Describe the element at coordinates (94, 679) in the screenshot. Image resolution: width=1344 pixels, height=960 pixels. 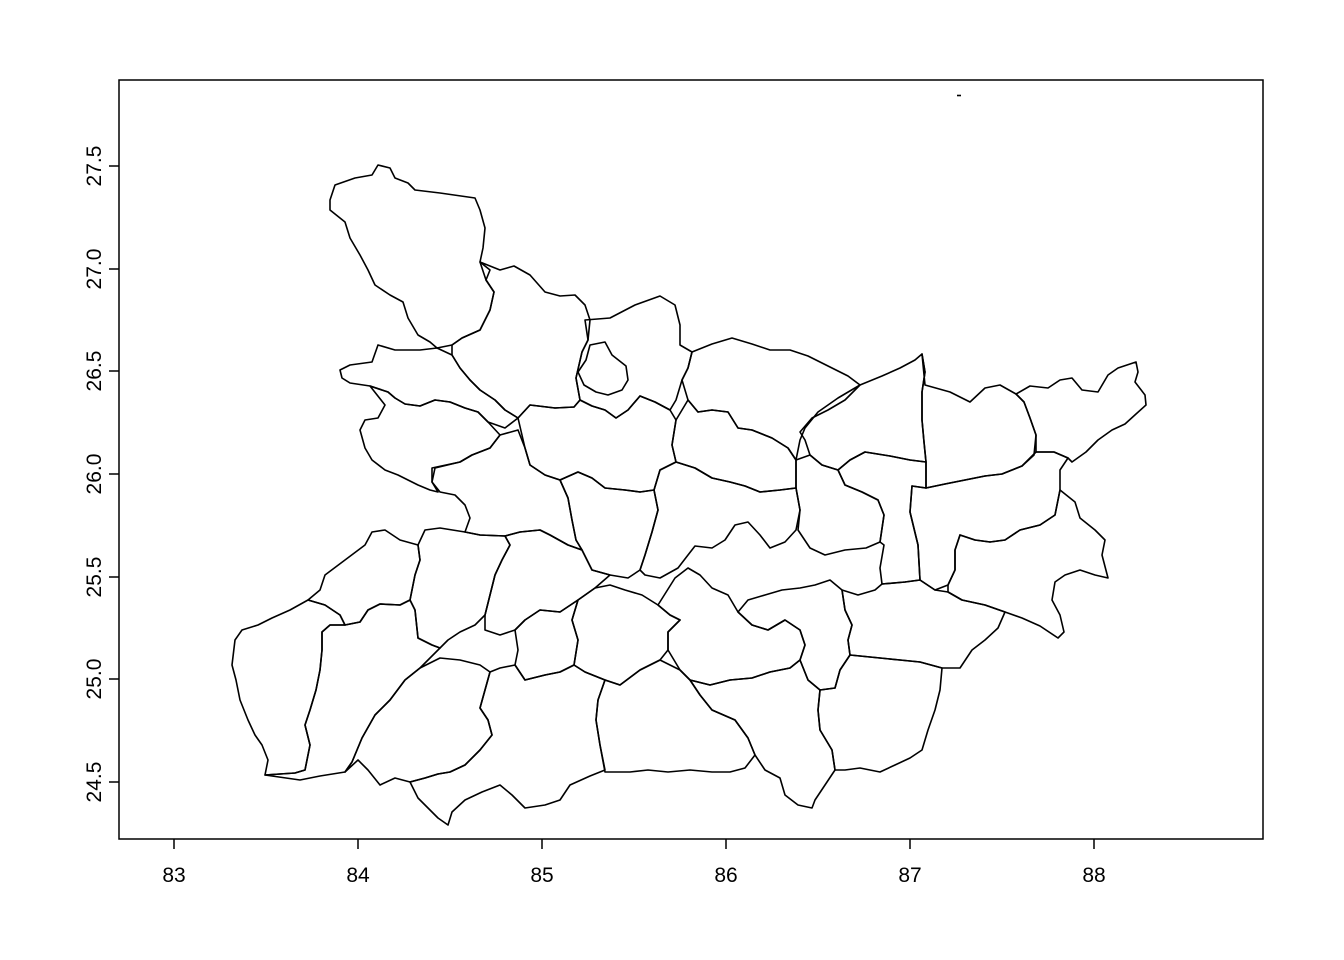
I see `y-tick-label: 25.0` at that location.